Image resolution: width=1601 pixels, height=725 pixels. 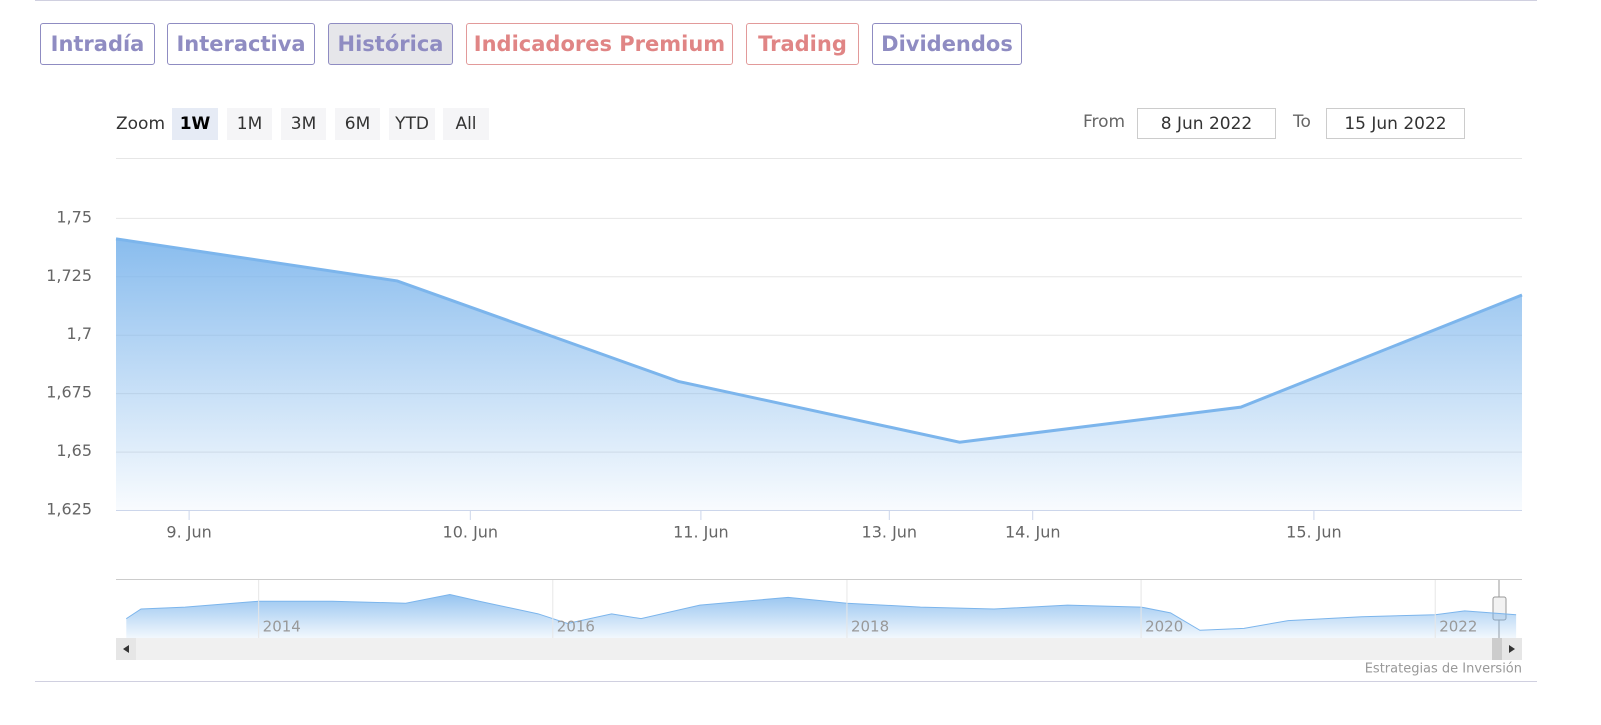 I want to click on to-label: To, so click(x=1302, y=122).